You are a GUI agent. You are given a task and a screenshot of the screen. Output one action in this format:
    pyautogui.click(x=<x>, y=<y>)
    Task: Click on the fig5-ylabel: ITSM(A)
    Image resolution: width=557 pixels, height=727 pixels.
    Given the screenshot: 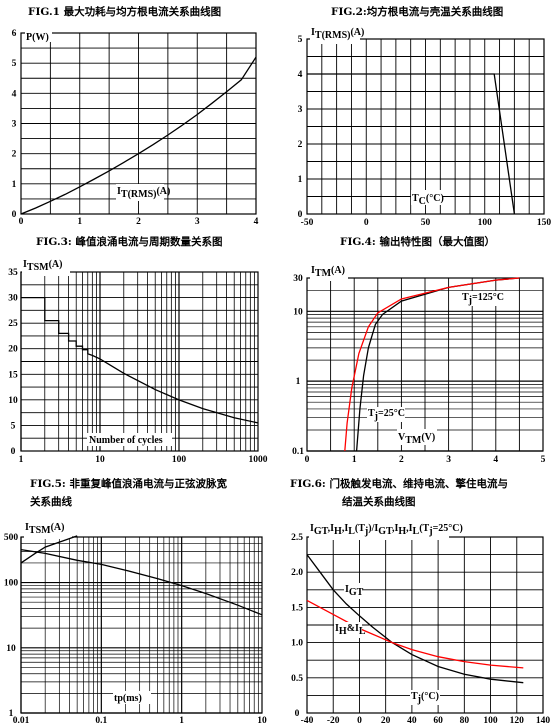 What is the action you would take?
    pyautogui.click(x=44, y=529)
    